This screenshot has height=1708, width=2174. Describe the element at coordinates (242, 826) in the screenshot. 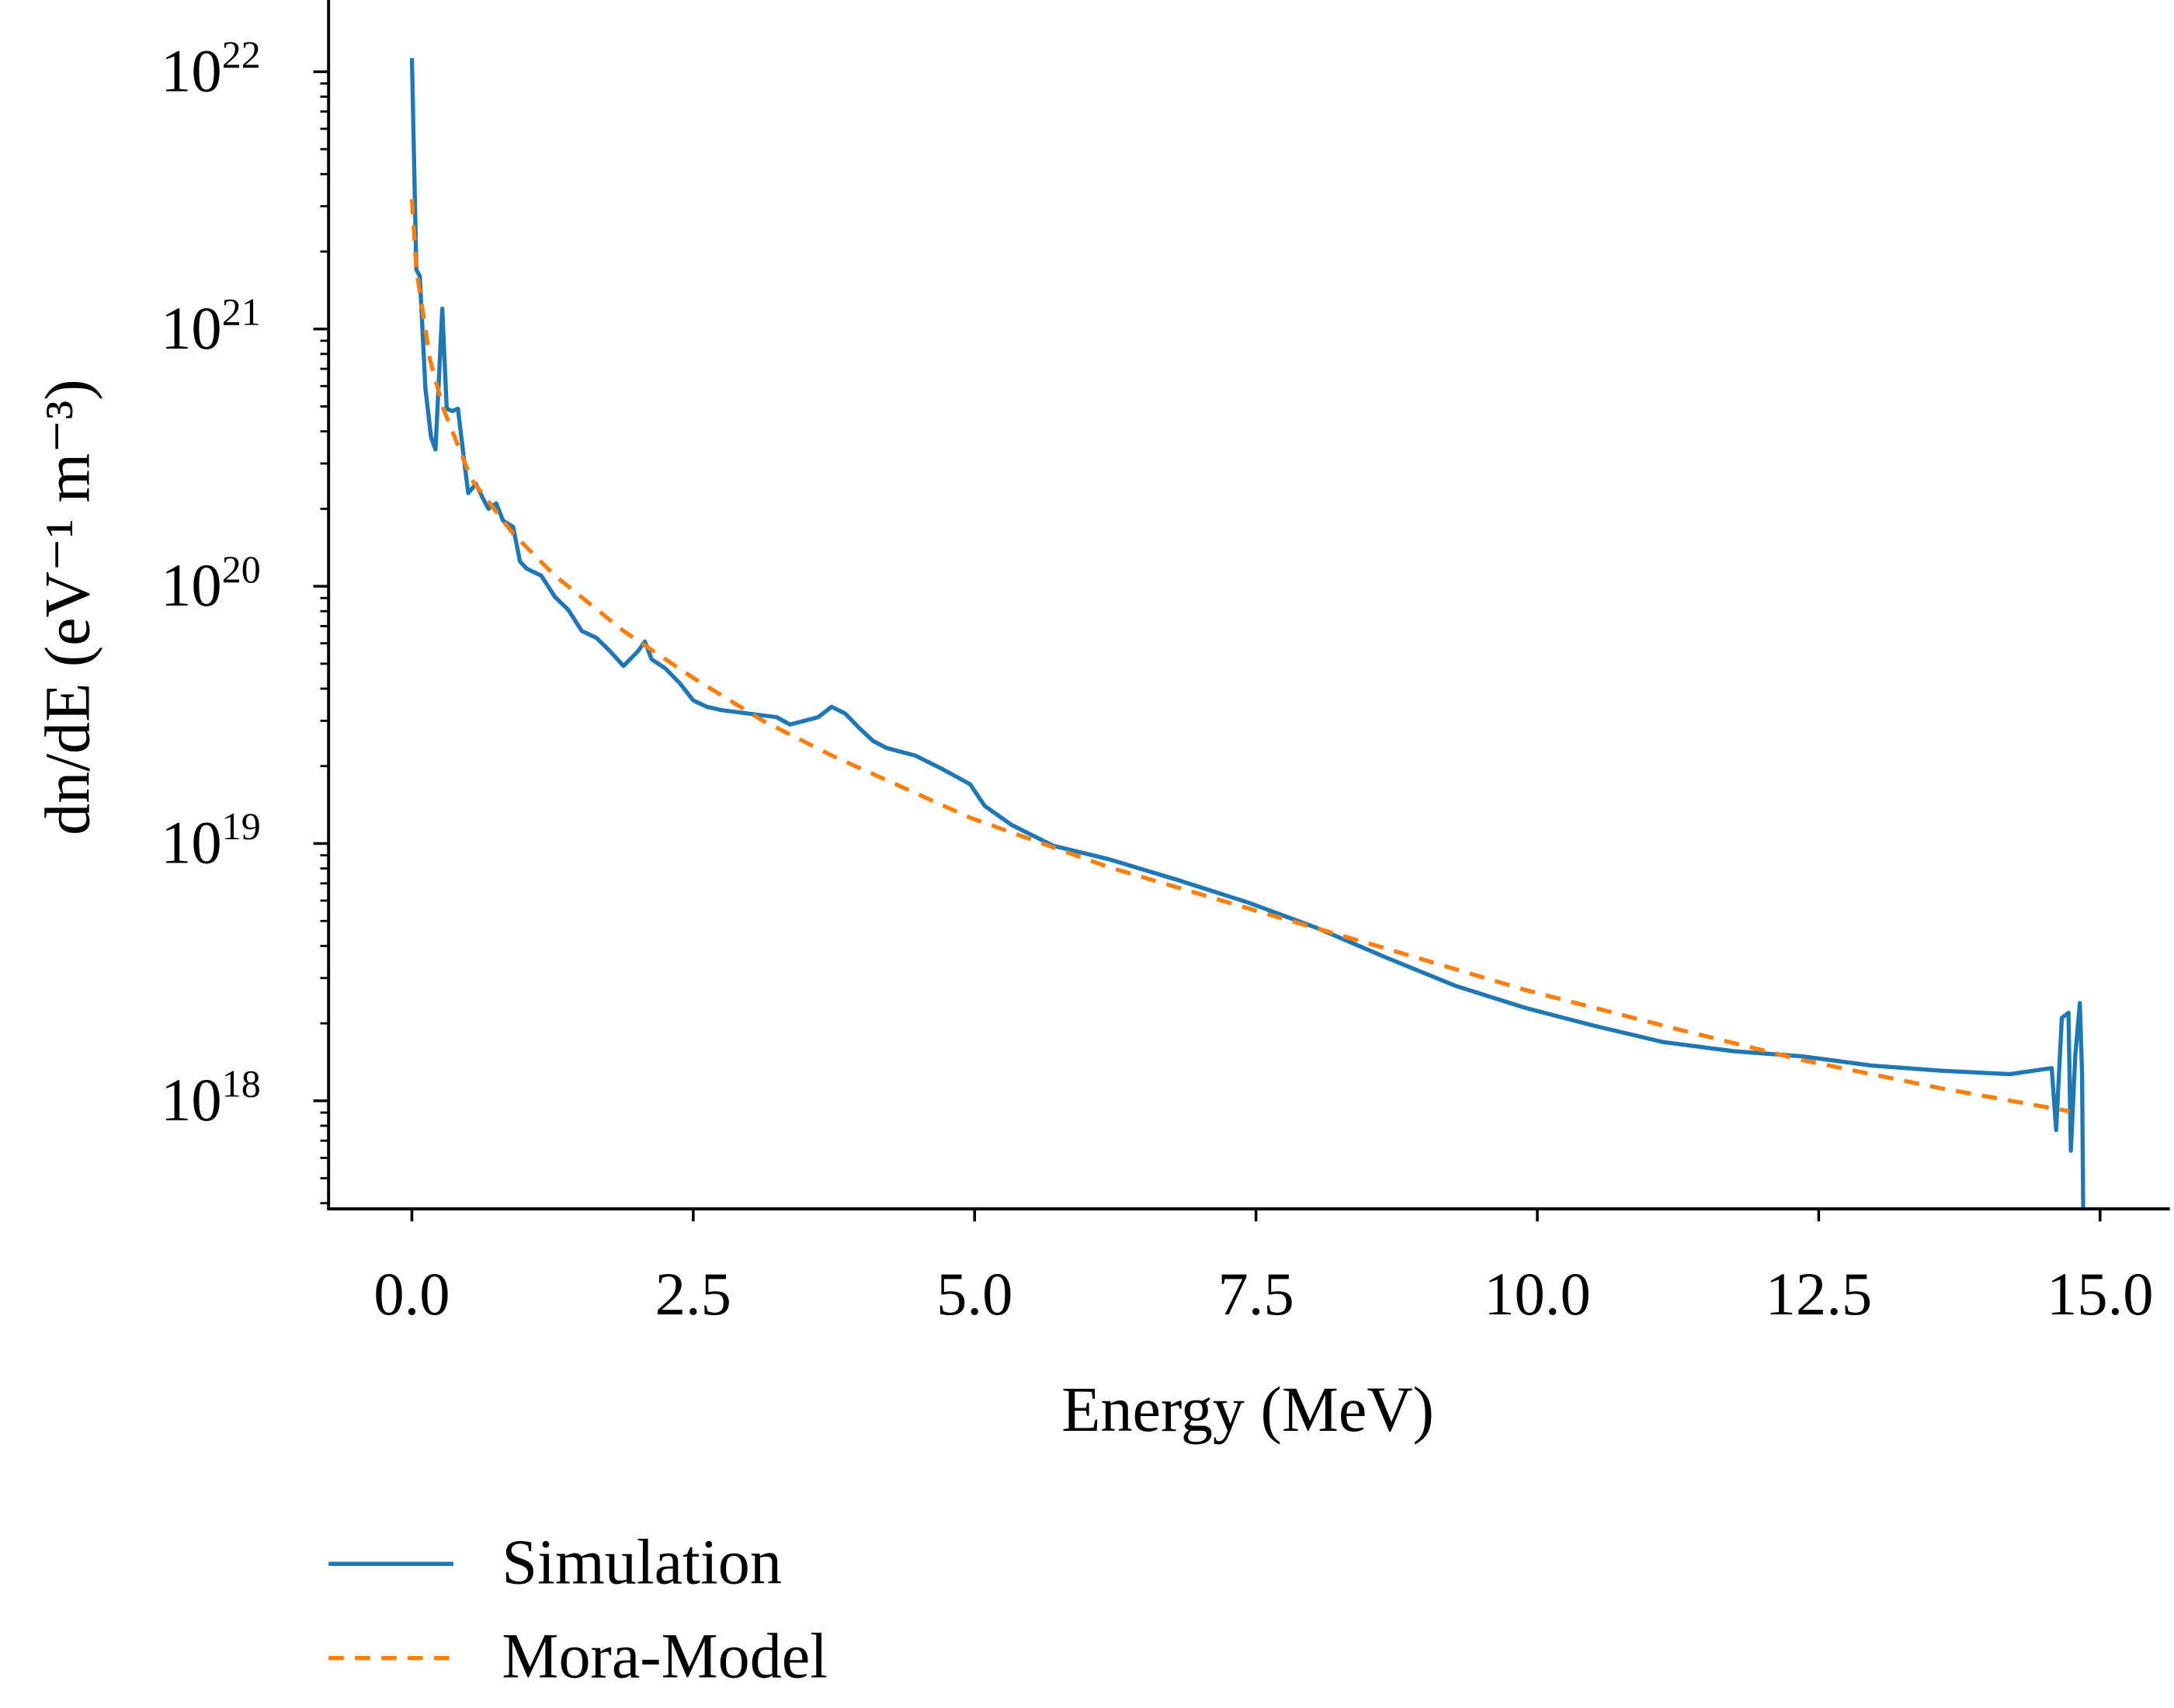

I see `y-tick-exponent: 19` at that location.